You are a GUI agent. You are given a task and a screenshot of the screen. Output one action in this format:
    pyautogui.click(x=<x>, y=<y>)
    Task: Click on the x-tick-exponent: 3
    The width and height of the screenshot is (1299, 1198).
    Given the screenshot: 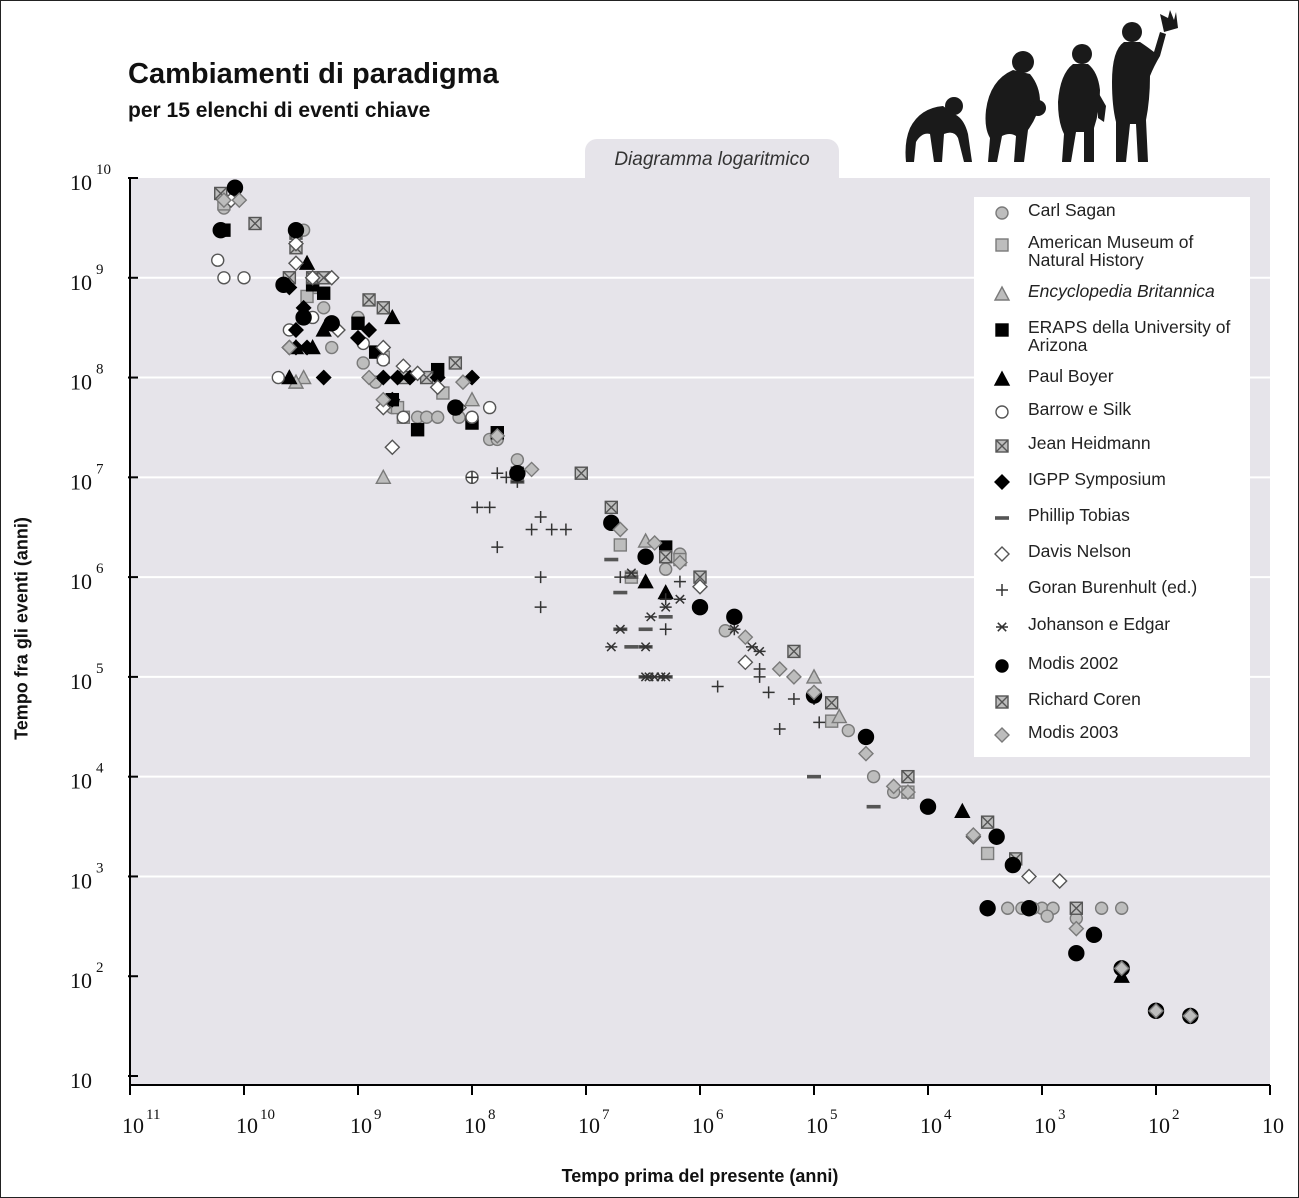 What is the action you would take?
    pyautogui.click(x=1062, y=1115)
    